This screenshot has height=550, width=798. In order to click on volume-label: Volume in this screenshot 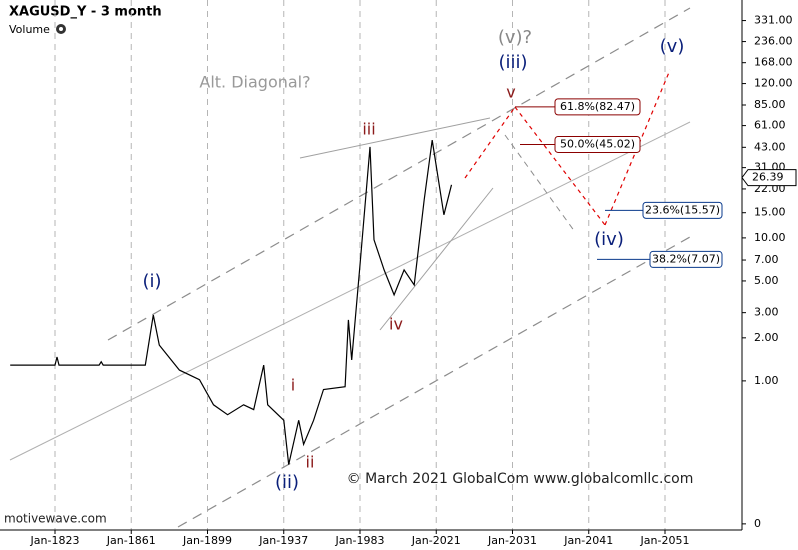, I will do `click(29, 29)`.